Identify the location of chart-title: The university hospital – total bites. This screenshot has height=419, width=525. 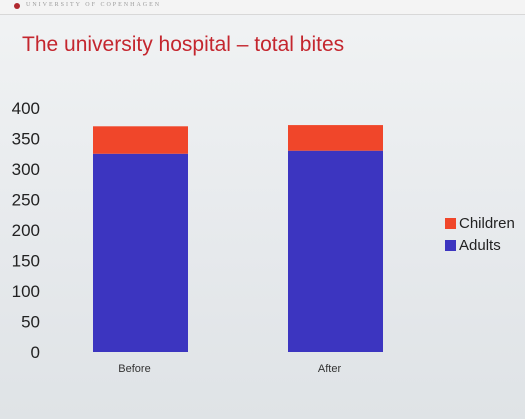
(183, 44).